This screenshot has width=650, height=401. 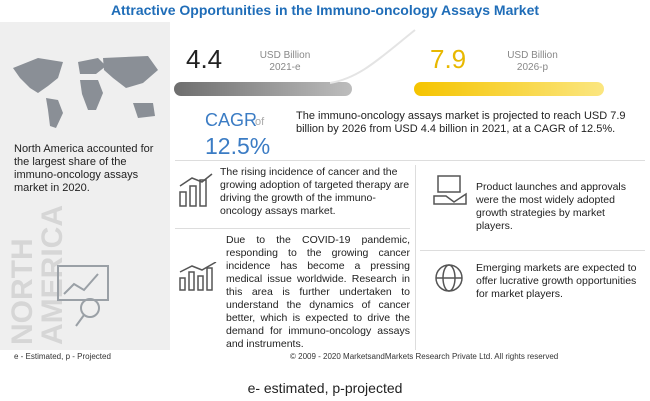 I want to click on icon-growth, so click(x=196, y=190).